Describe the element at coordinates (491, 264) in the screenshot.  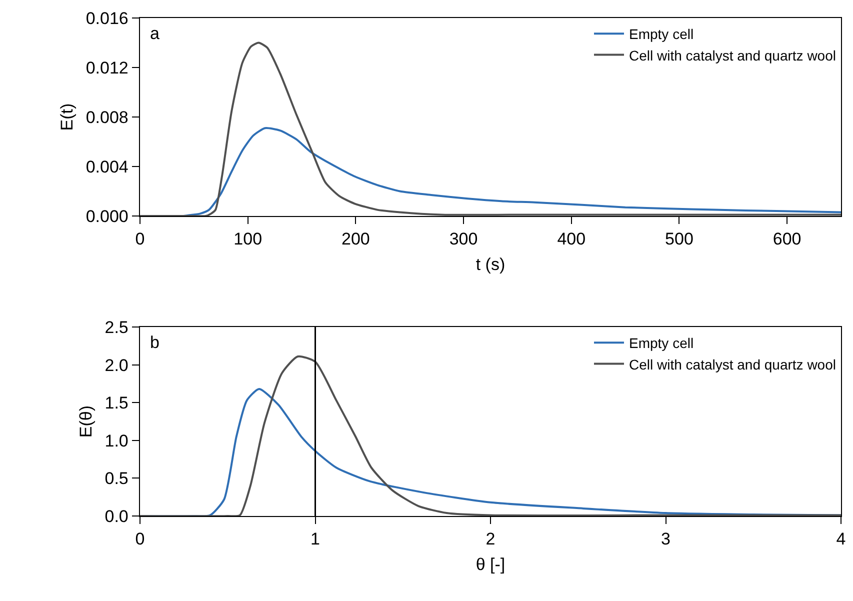
I see `x-axis-title: t (s)` at that location.